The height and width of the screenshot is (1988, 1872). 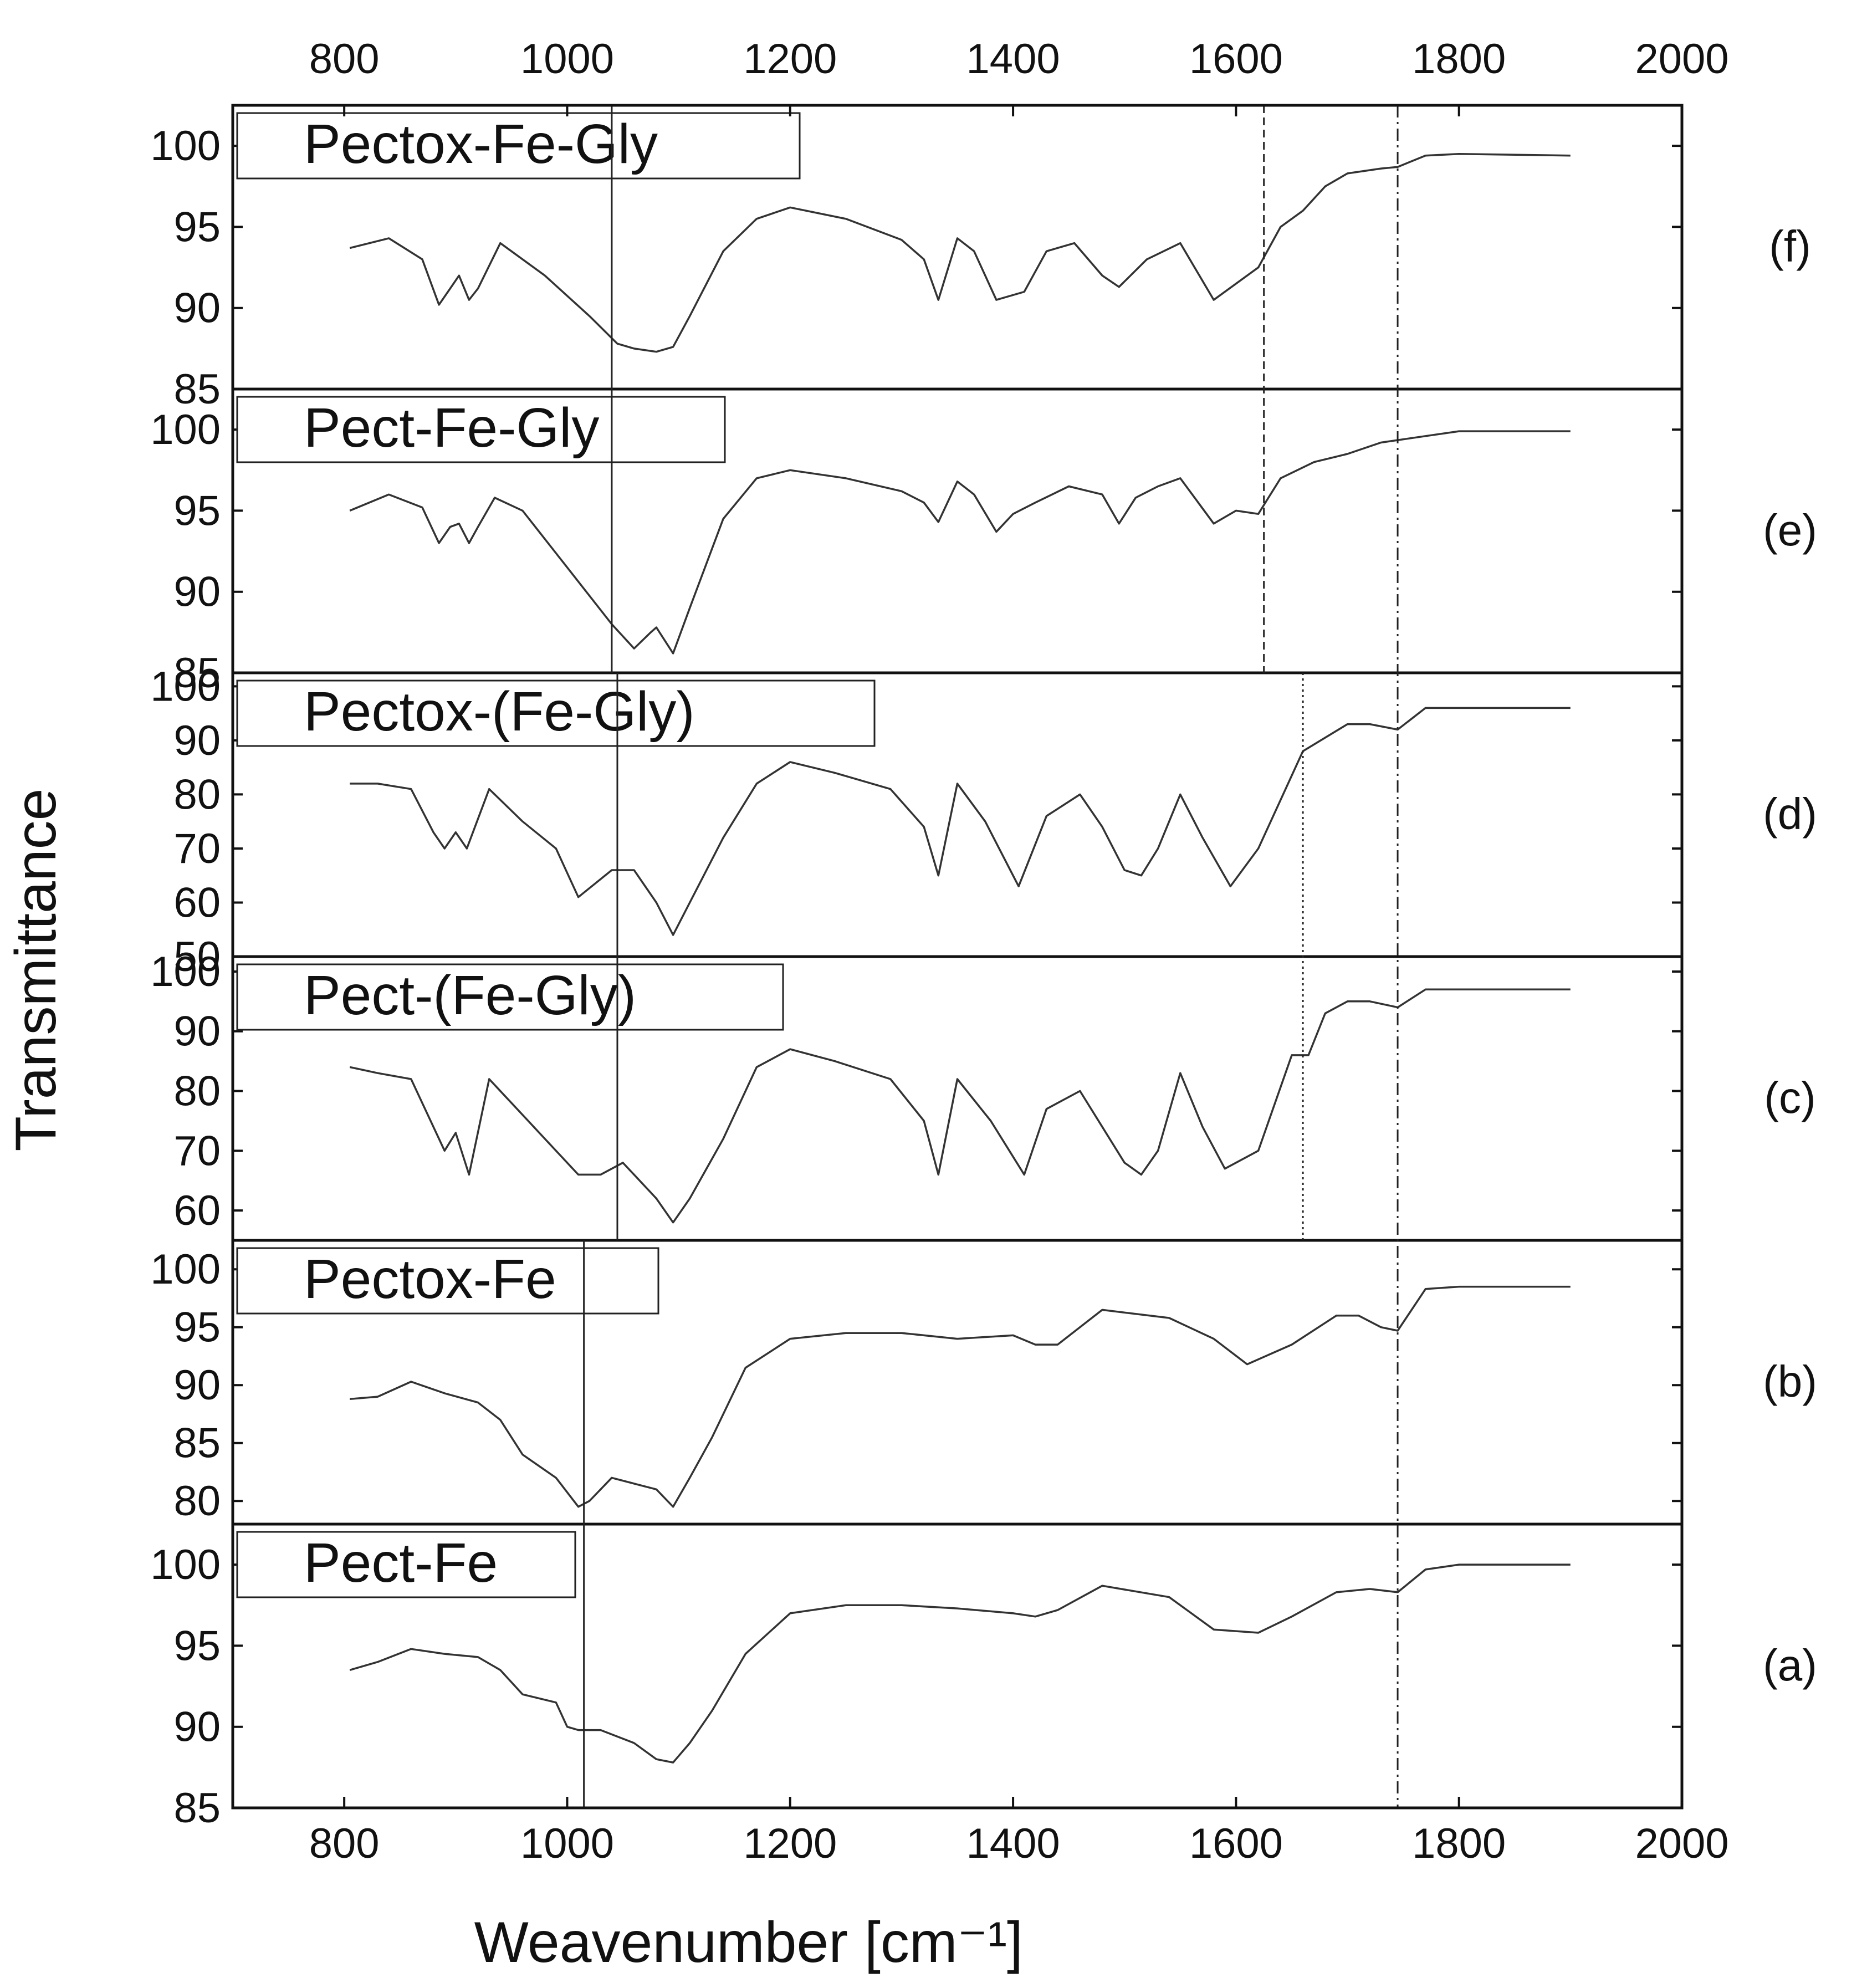 I want to click on panel-d-ytick-label: 80, so click(x=197, y=795).